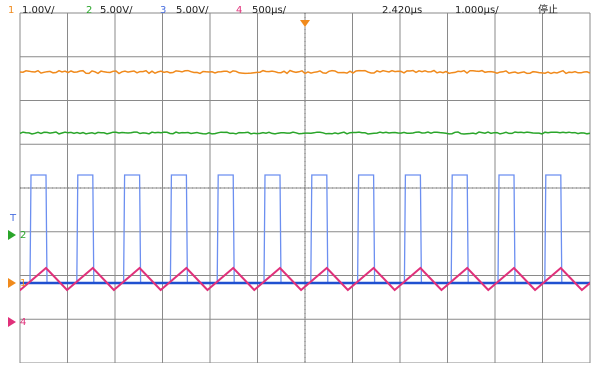 This screenshot has width=591, height=367. What do you see at coordinates (305, 133) in the screenshot?
I see `channel-2-trace` at bounding box center [305, 133].